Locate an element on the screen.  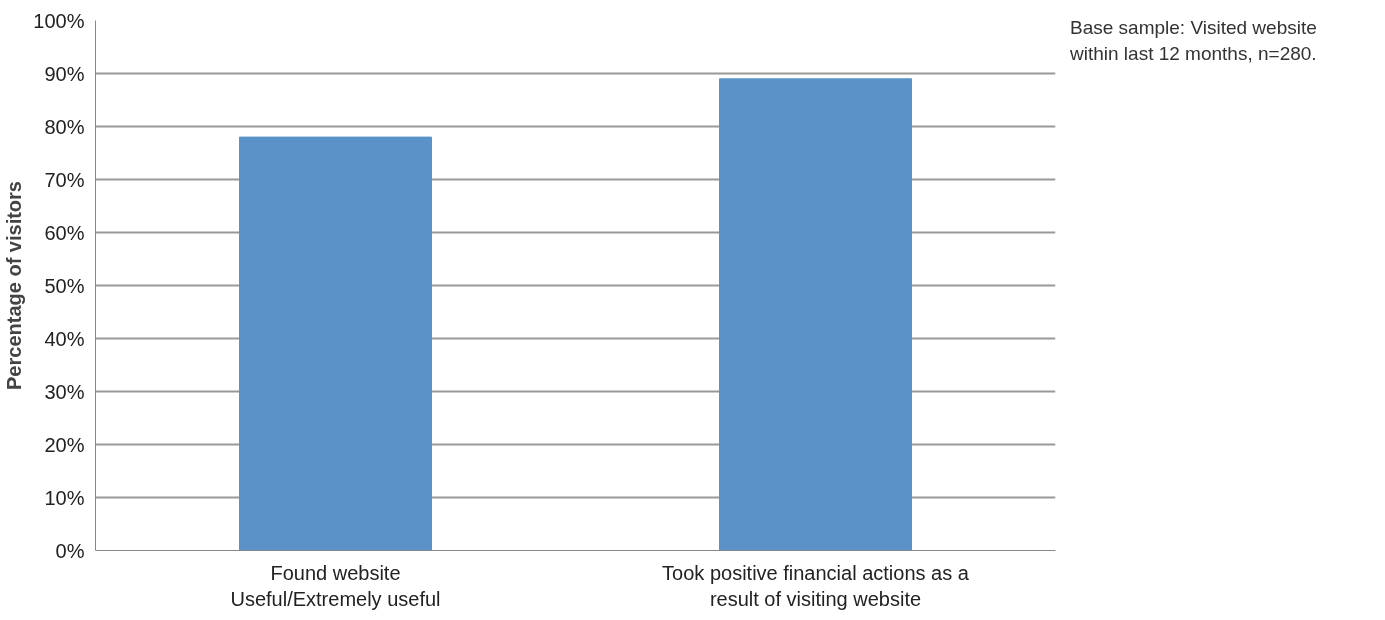
x-tick-label: Found website Useful/Extremely useful is located at coordinates (335, 585).